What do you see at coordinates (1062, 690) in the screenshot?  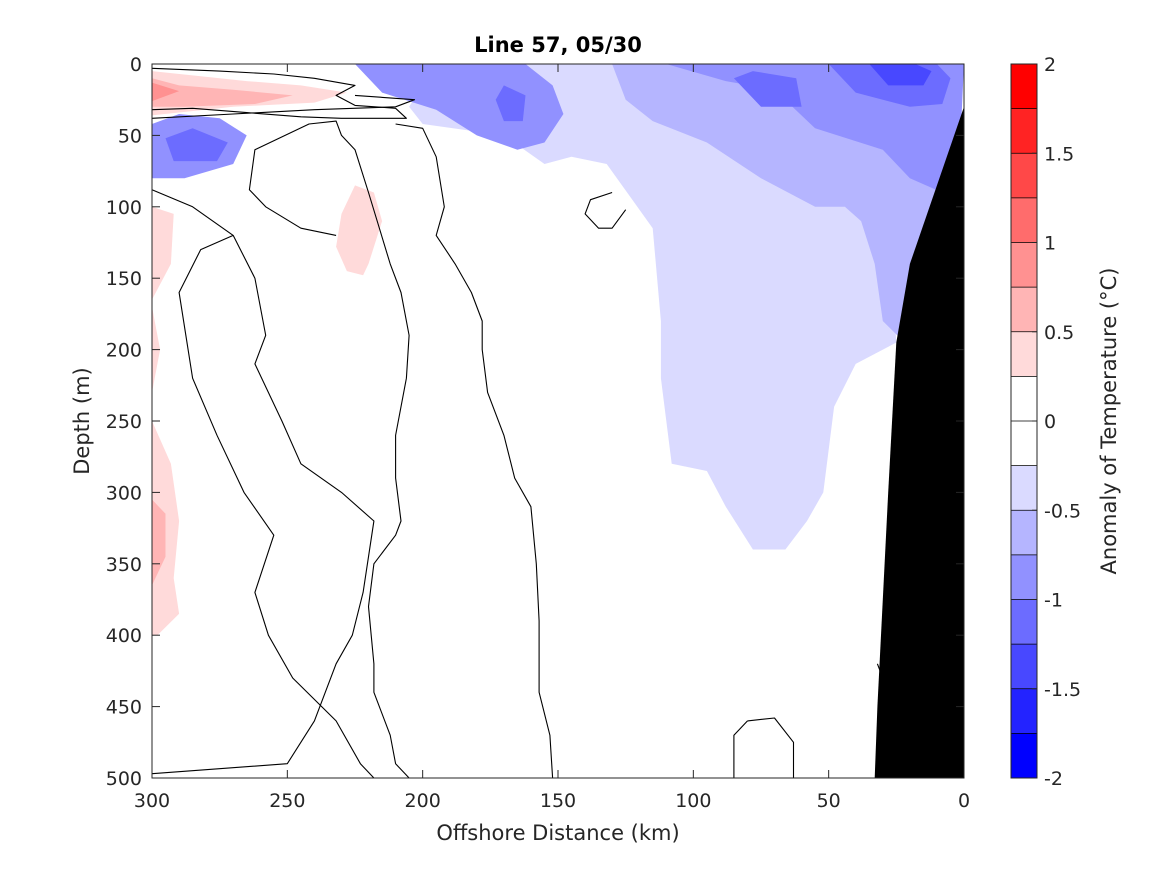 I see `colorbar-tick-label: -1.5` at bounding box center [1062, 690].